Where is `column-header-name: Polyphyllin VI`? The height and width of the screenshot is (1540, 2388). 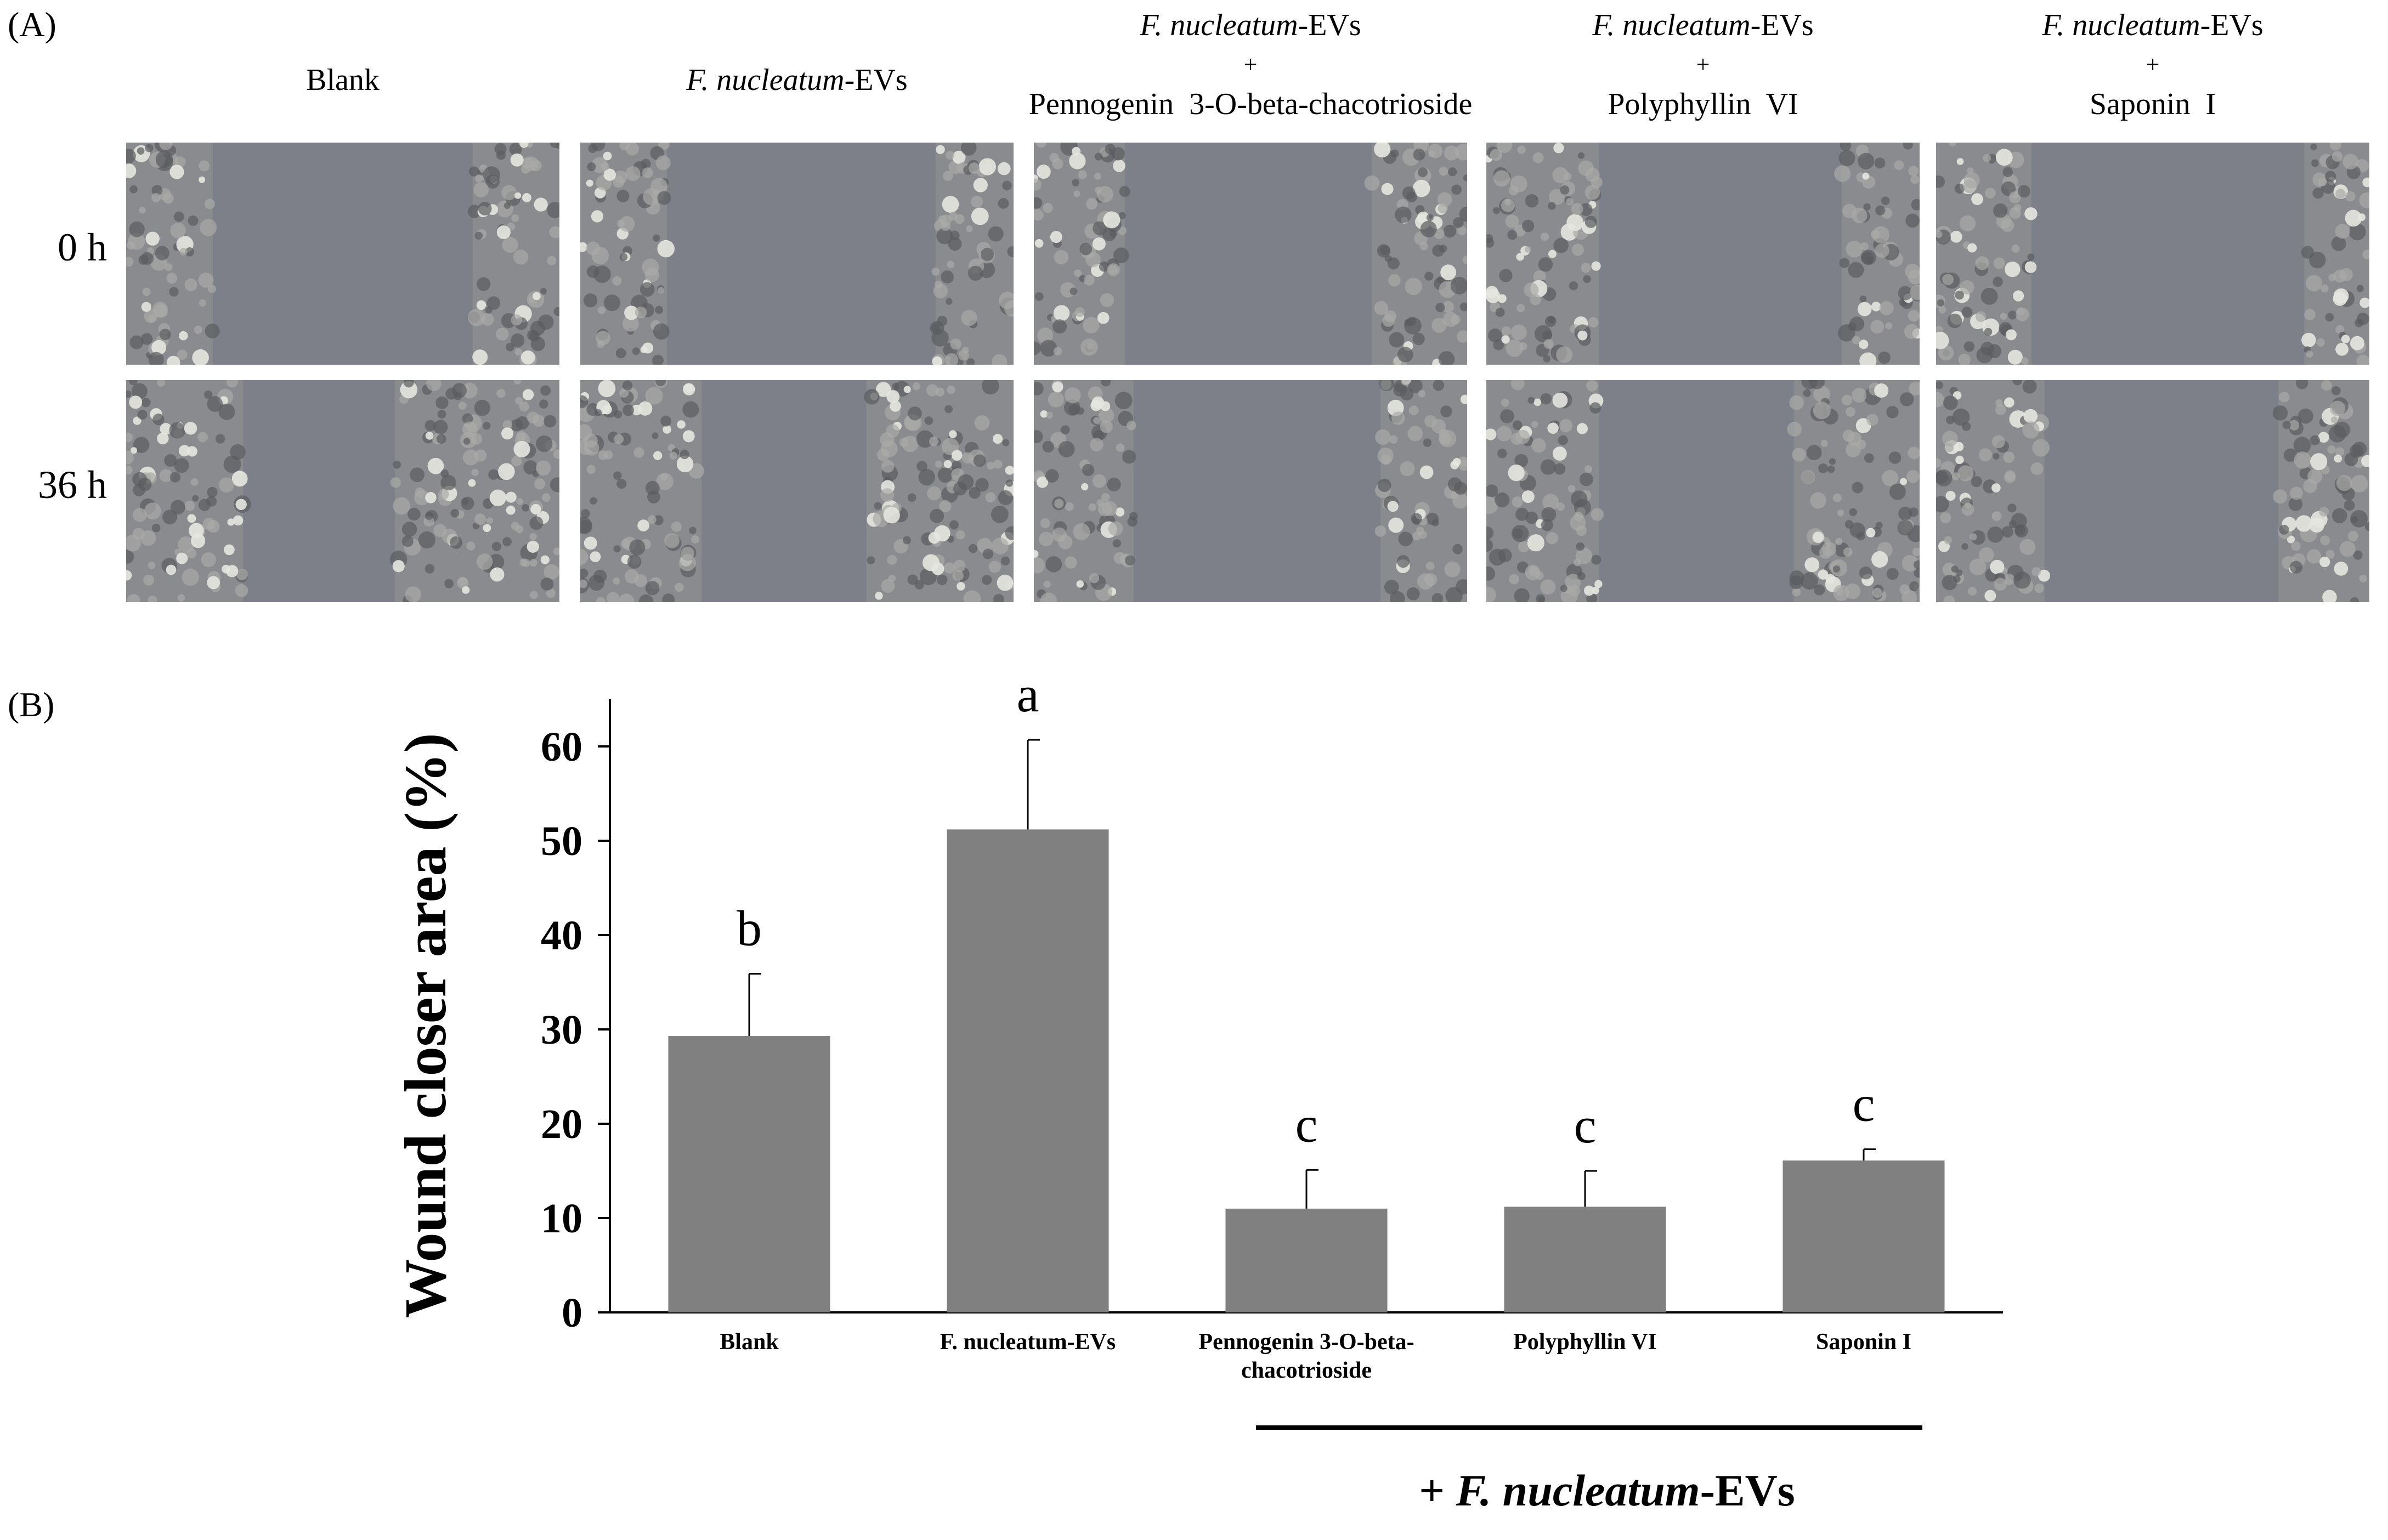
column-header-name: Polyphyllin VI is located at coordinates (1703, 104).